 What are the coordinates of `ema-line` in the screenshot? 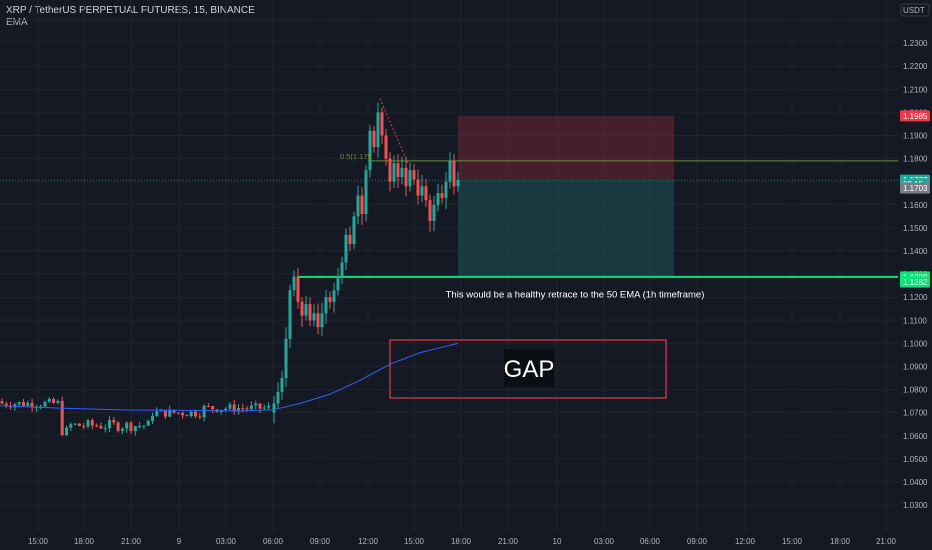 It's located at (229, 377).